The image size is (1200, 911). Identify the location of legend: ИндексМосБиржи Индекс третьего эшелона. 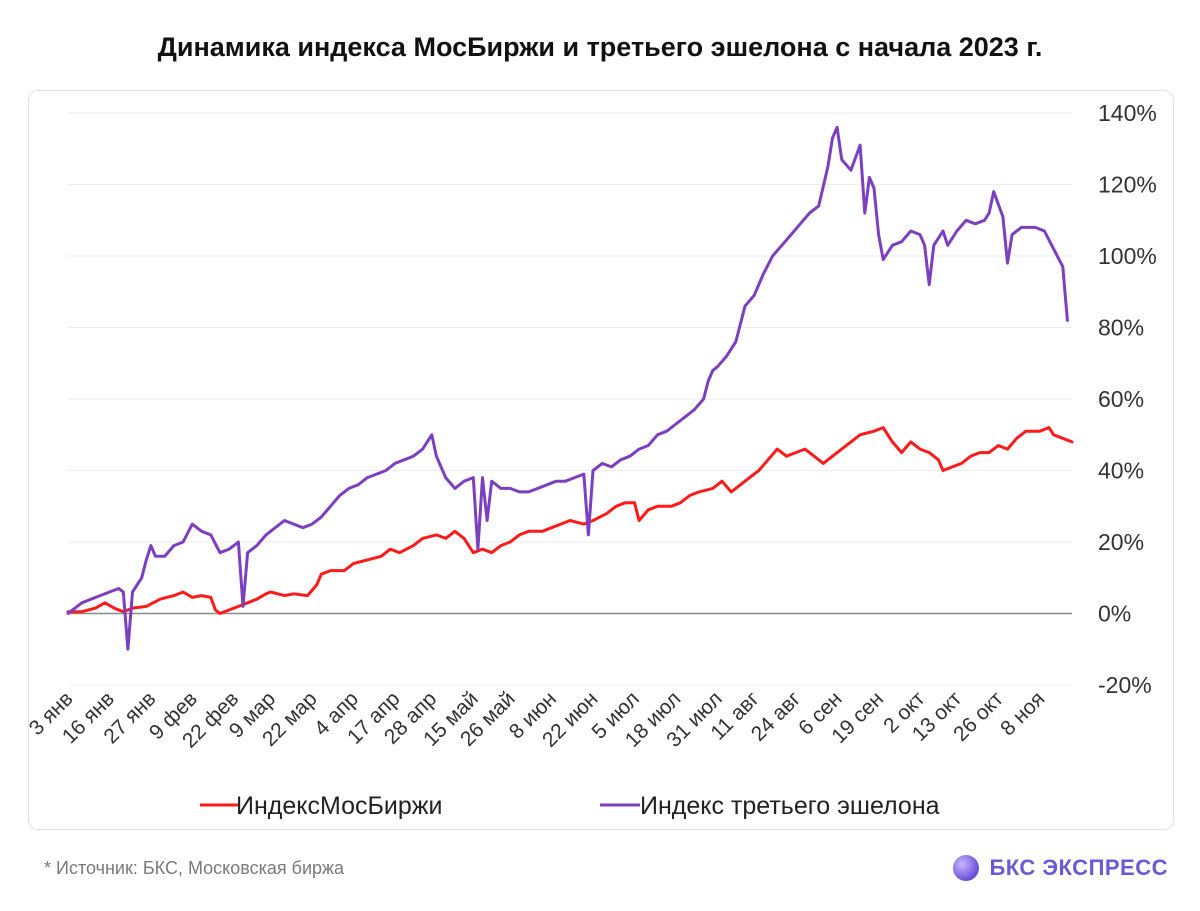
(570, 806).